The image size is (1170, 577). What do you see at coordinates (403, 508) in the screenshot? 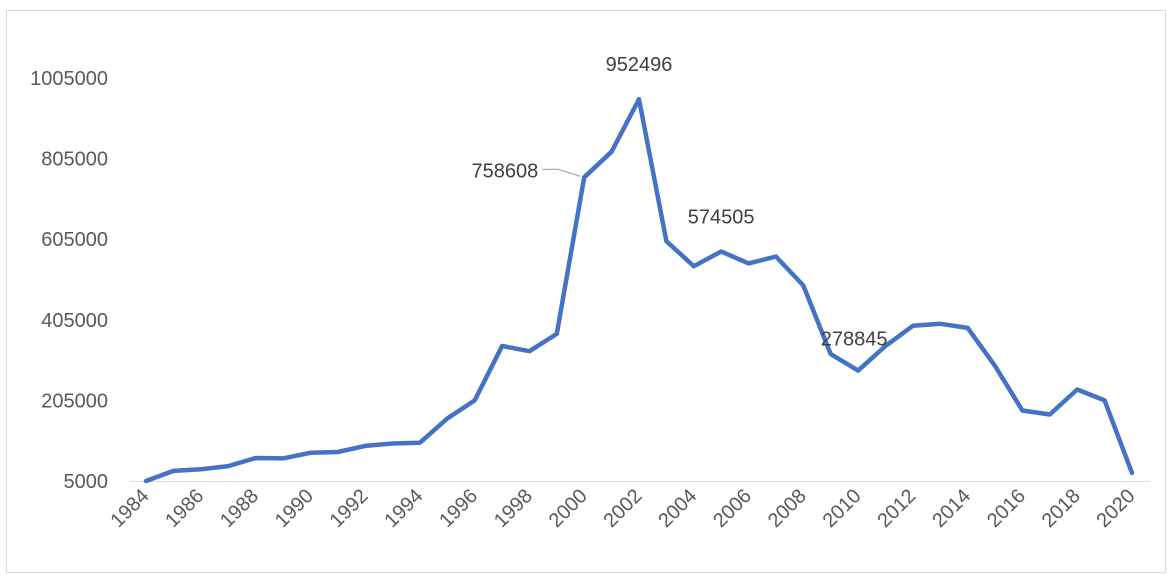
I see `x-tick-label: 1994` at bounding box center [403, 508].